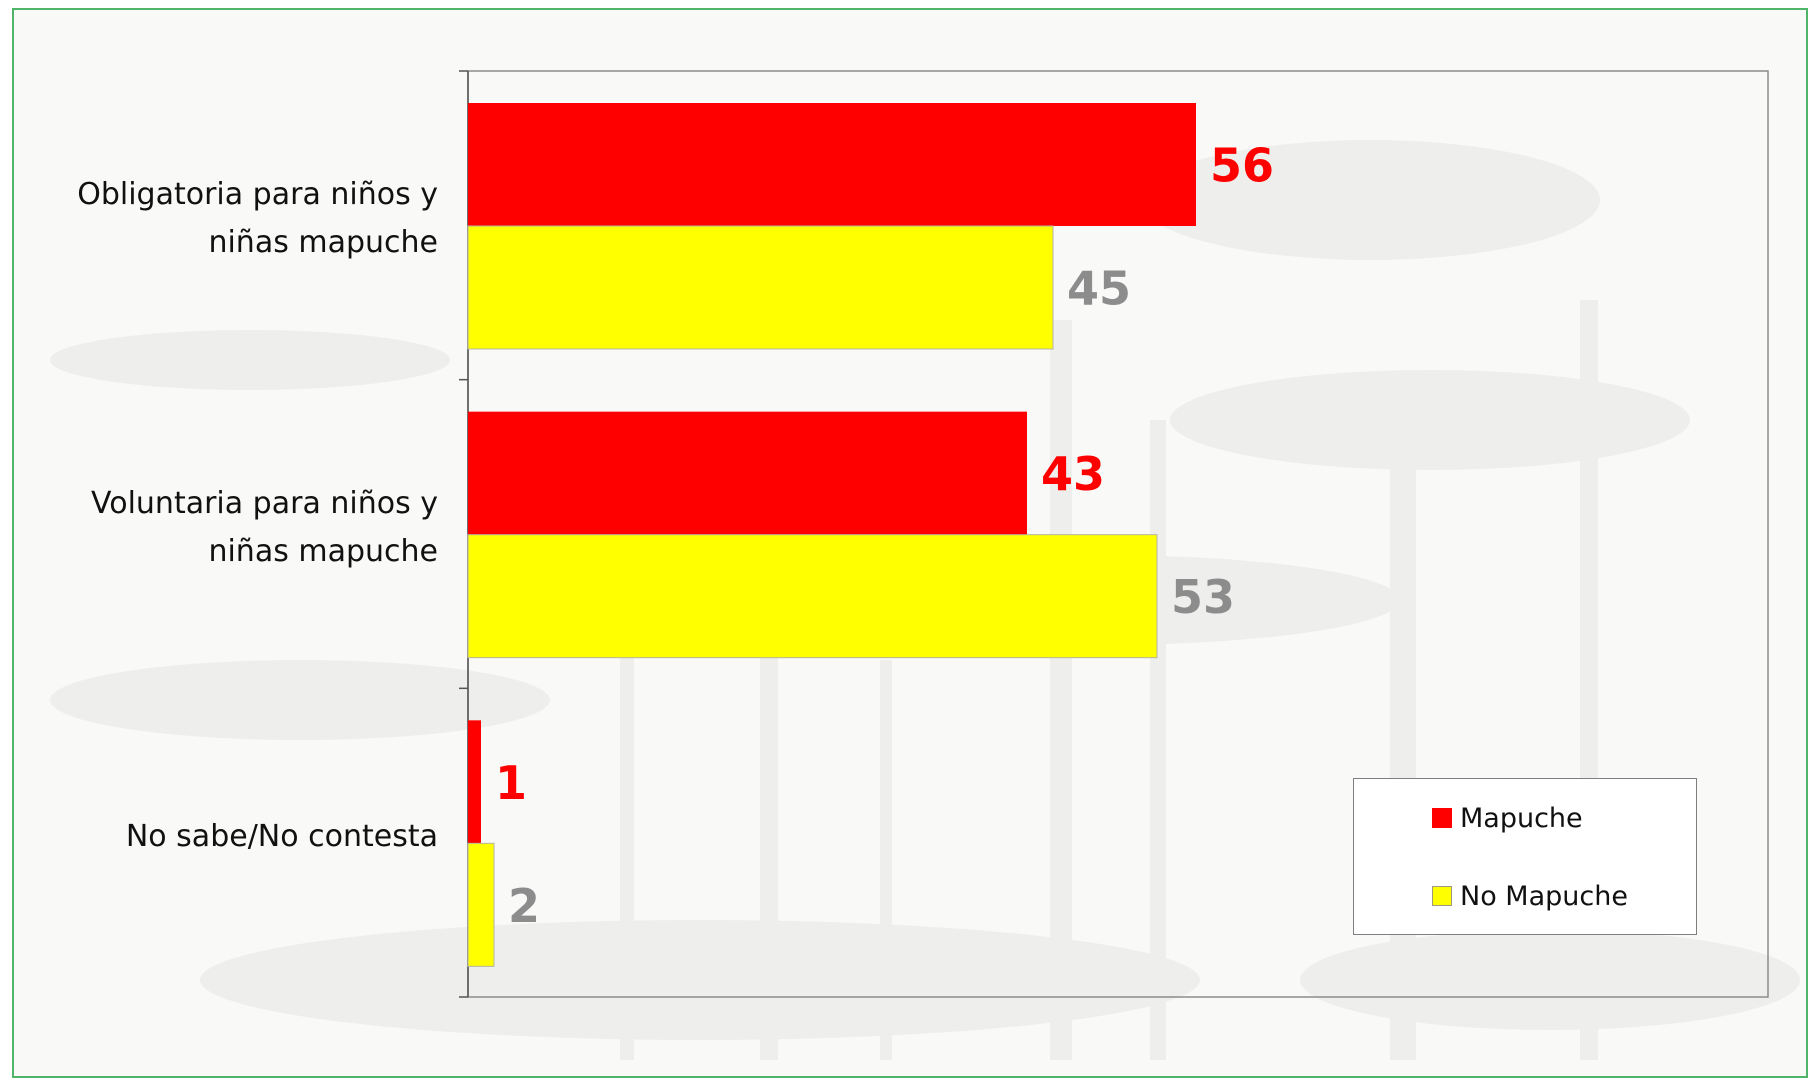  Describe the element at coordinates (264, 503) in the screenshot. I see `category-label-line: Voluntaria para niños y` at that location.